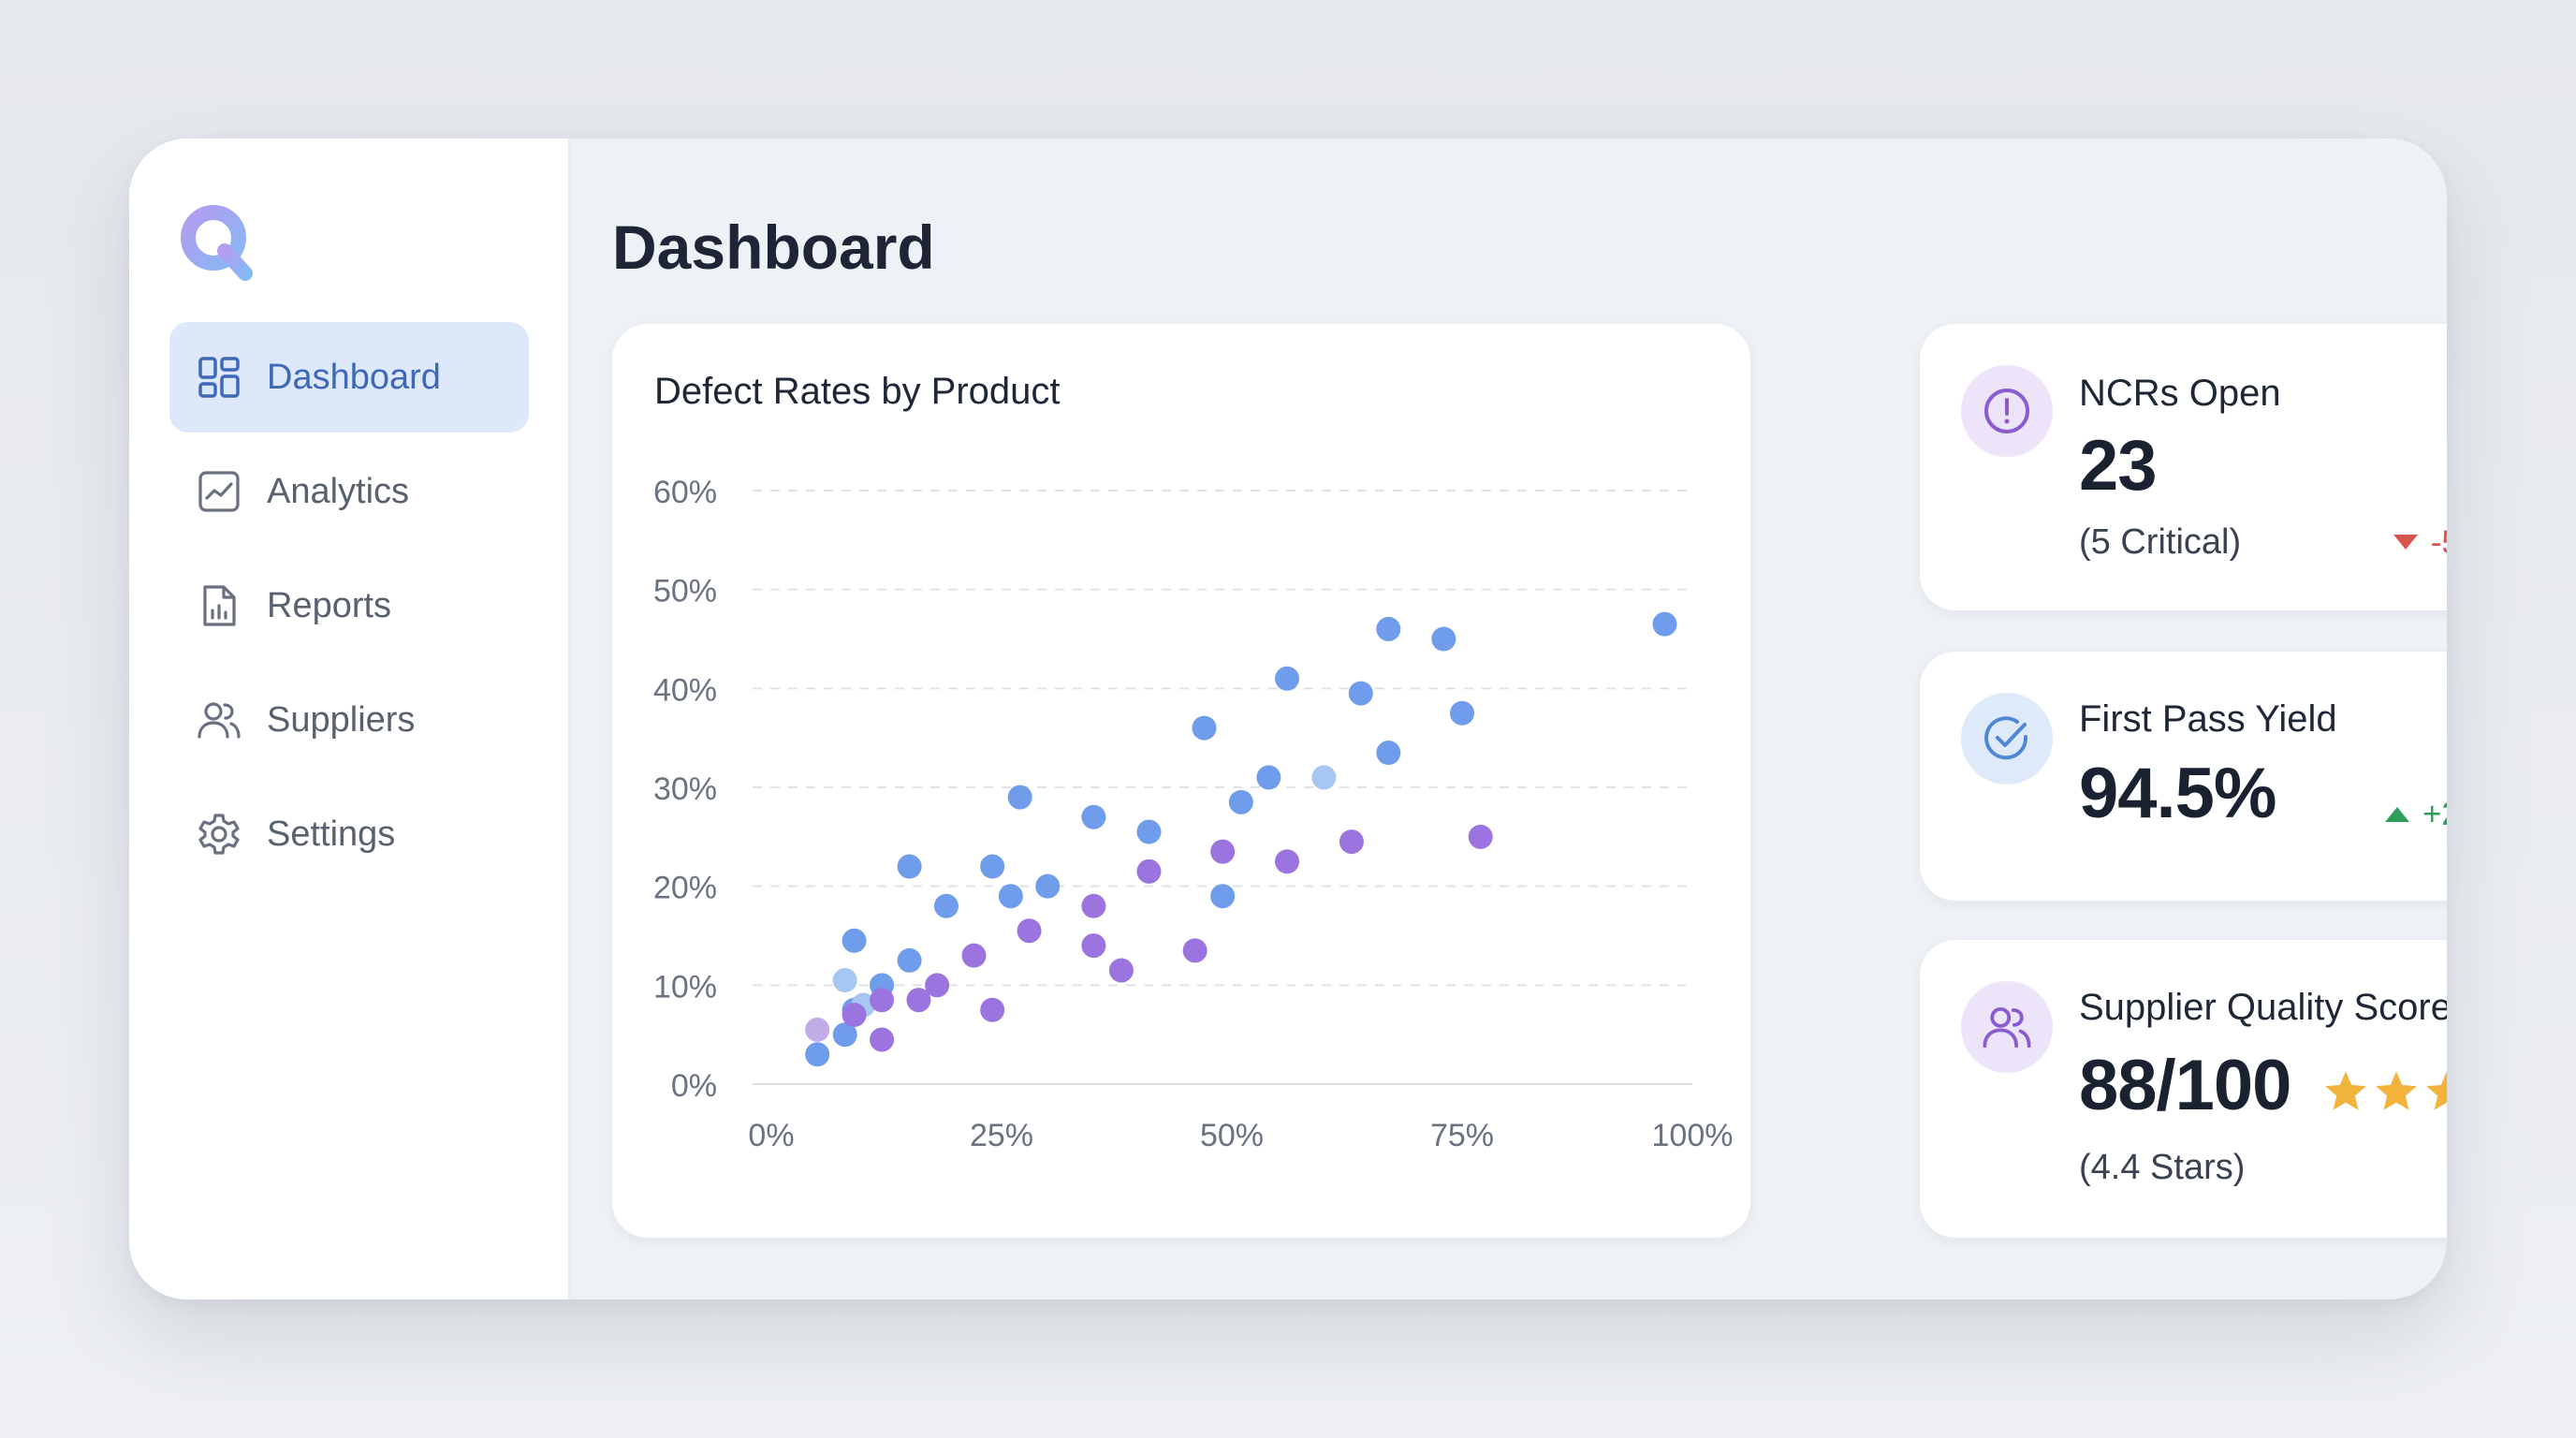  What do you see at coordinates (685, 987) in the screenshot?
I see `y-tick-label: 10%` at bounding box center [685, 987].